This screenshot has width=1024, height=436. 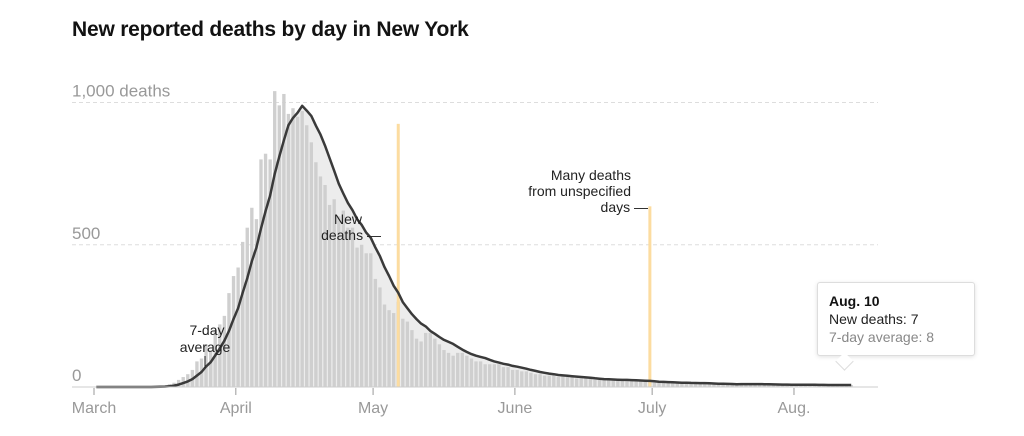 I want to click on tooltip-date: Aug. 10, so click(x=854, y=301).